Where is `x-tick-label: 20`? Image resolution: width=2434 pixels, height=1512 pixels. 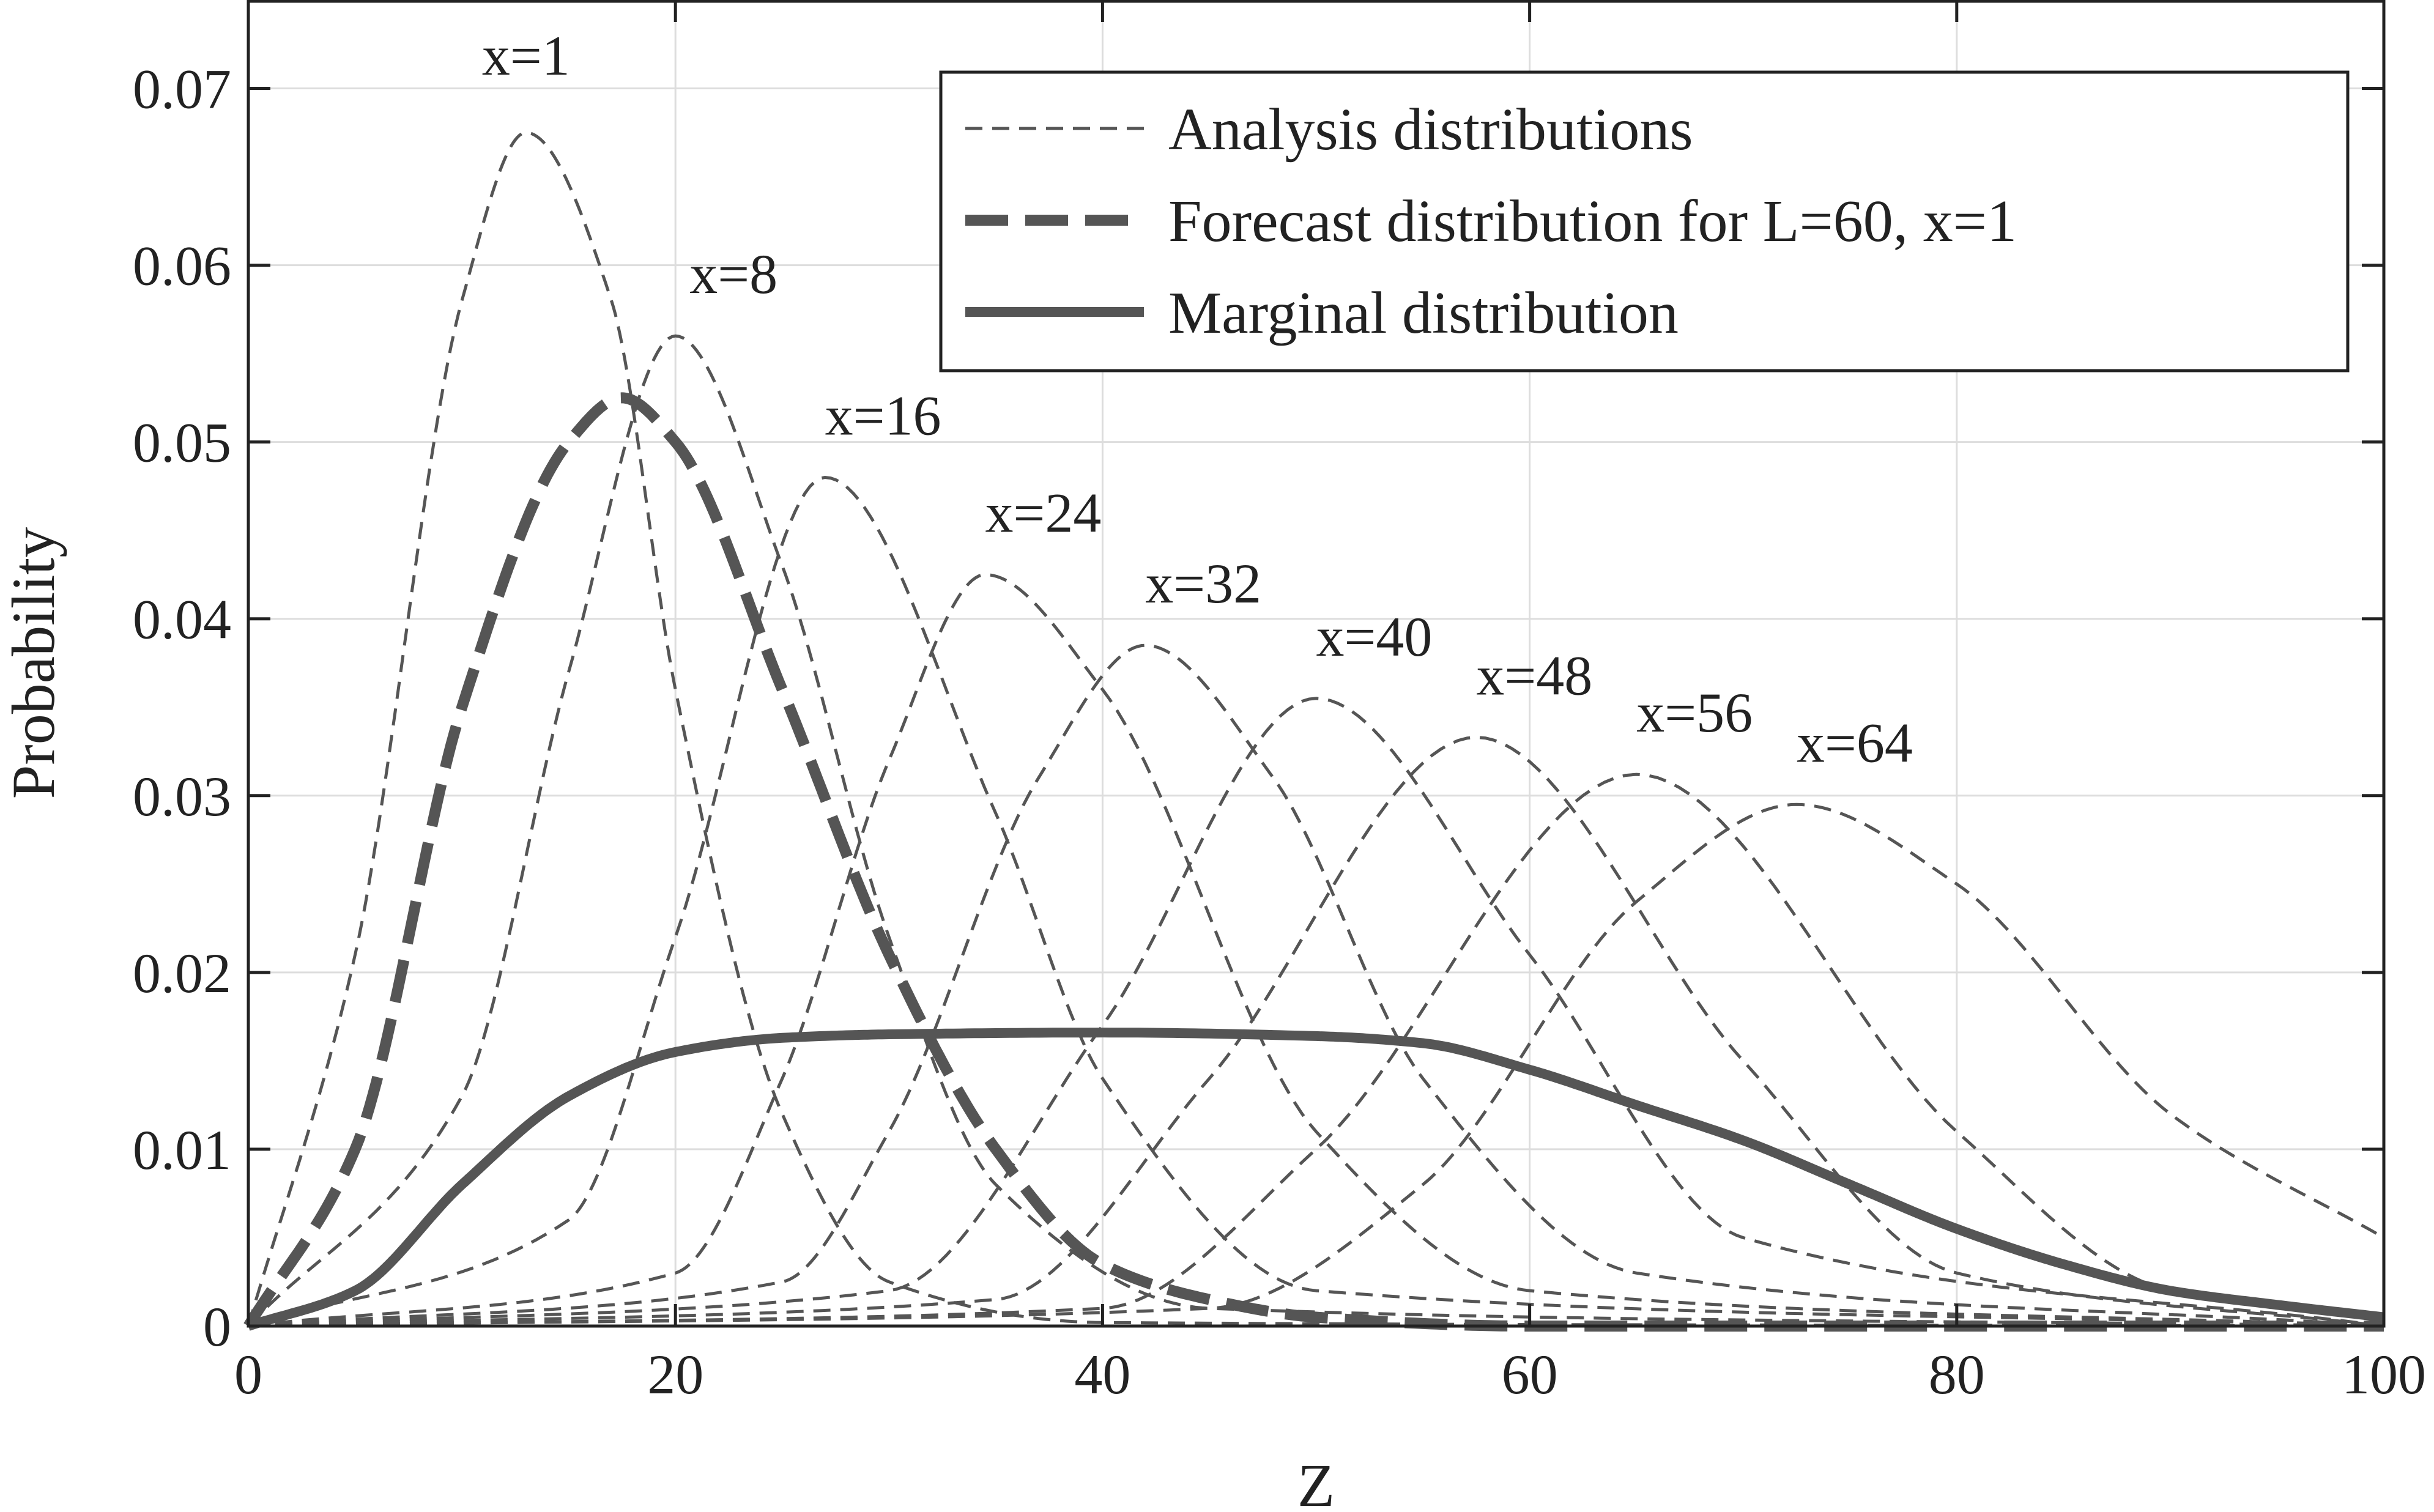
x-tick-label: 20 is located at coordinates (675, 1374).